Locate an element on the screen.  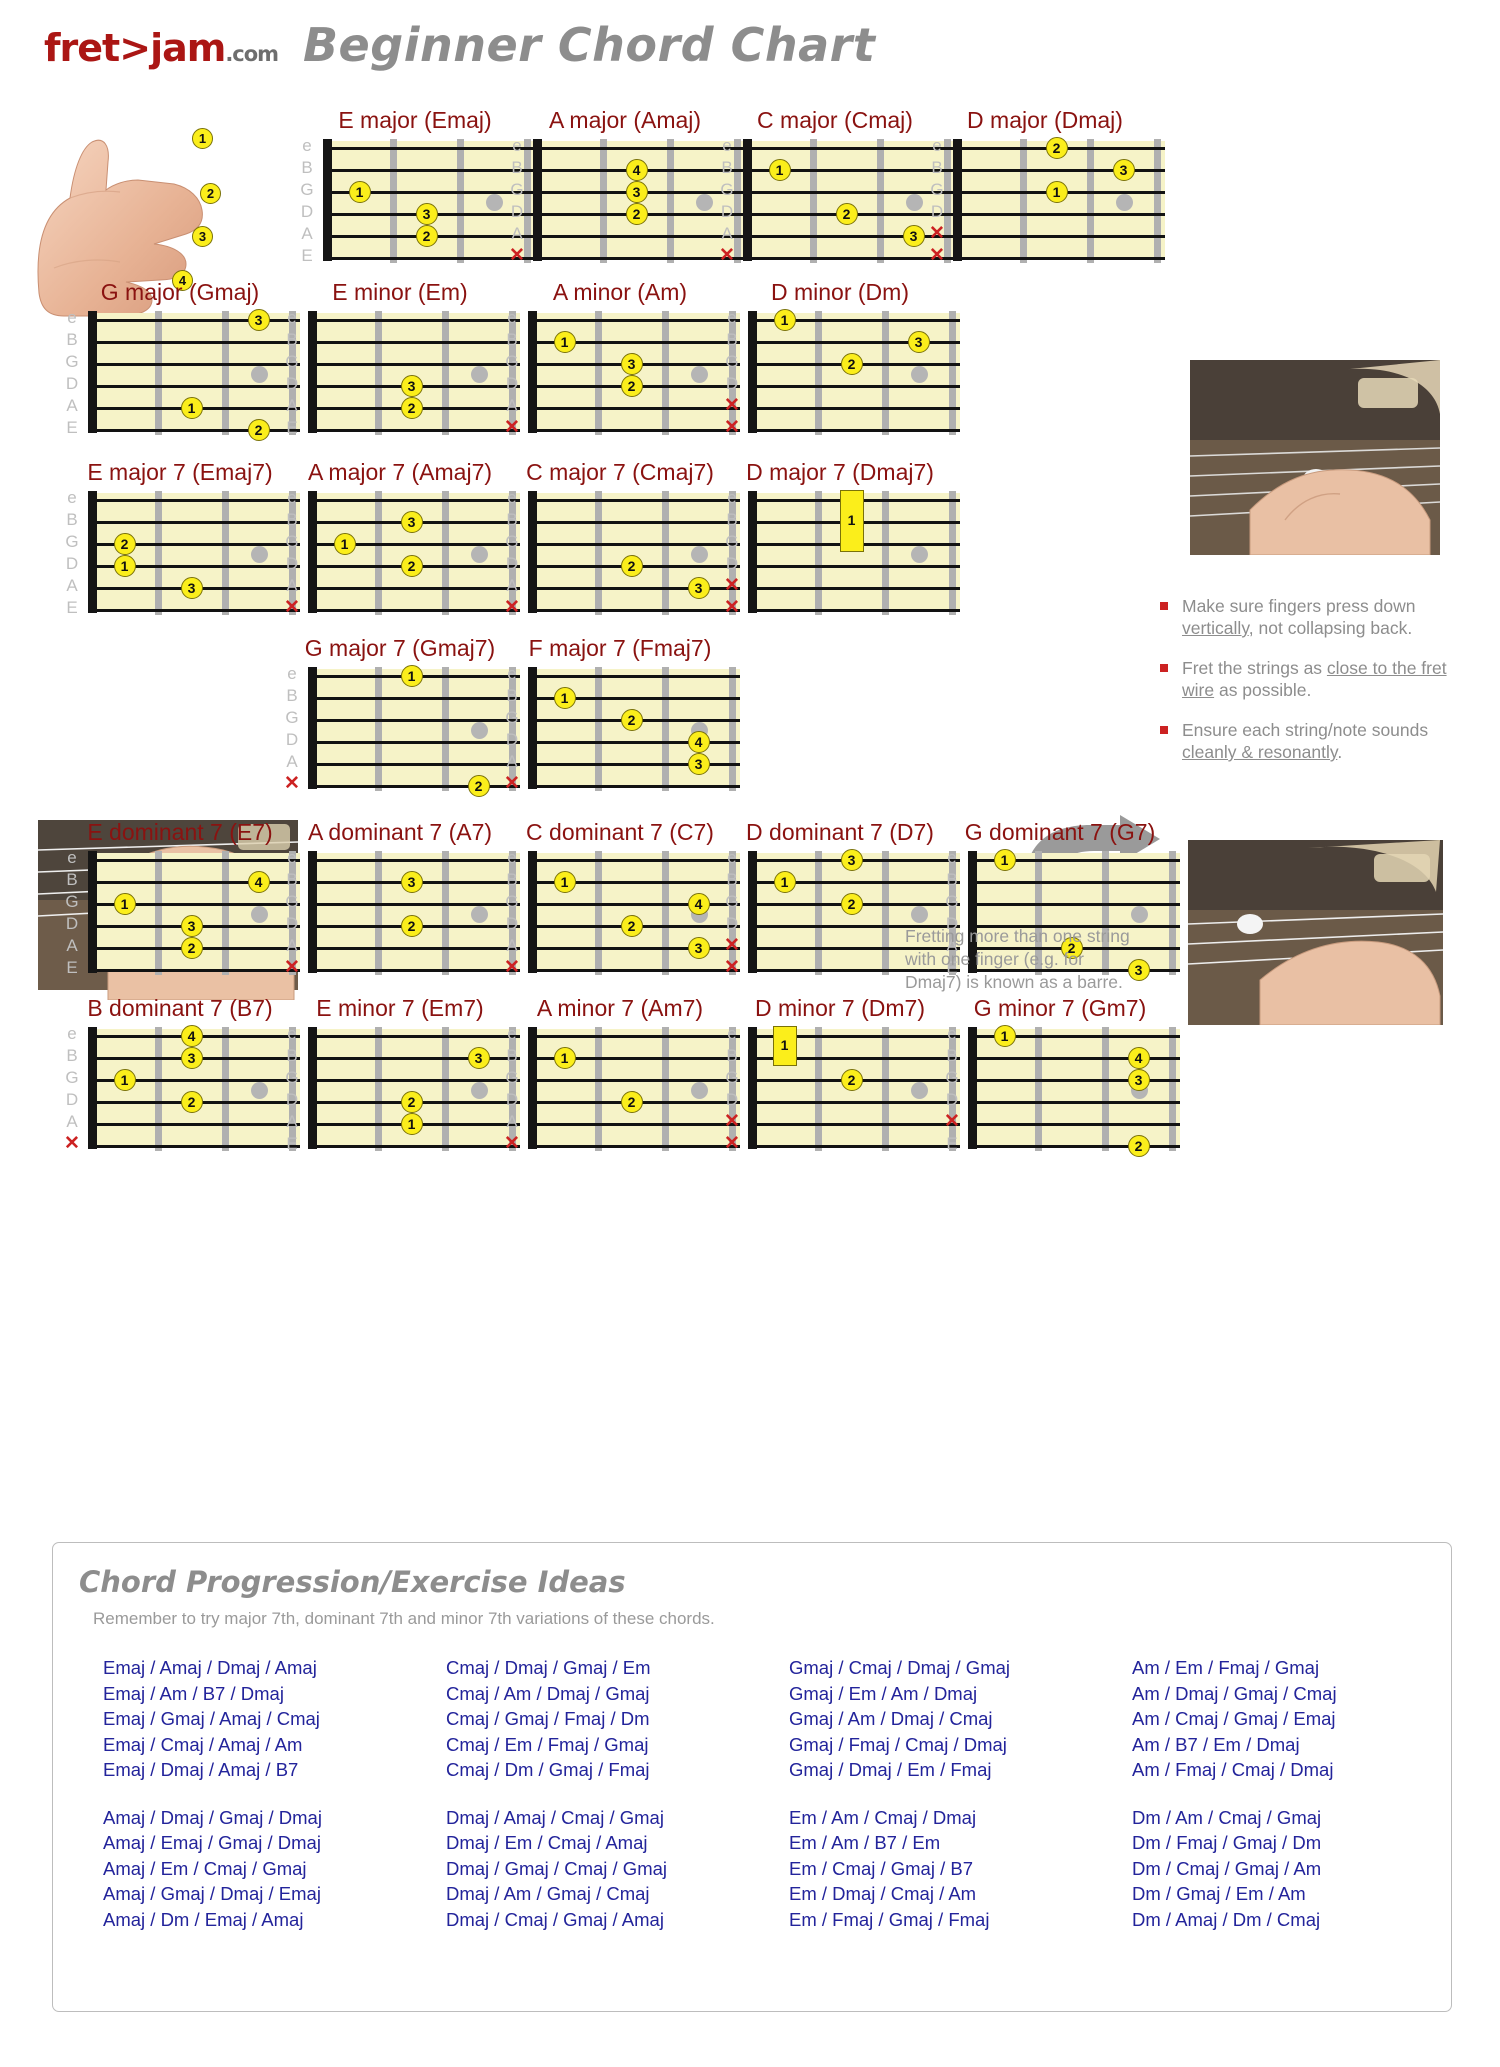
progression-line: Dmaj / Em / Cmaj / Amaj is located at coordinates (547, 1842).